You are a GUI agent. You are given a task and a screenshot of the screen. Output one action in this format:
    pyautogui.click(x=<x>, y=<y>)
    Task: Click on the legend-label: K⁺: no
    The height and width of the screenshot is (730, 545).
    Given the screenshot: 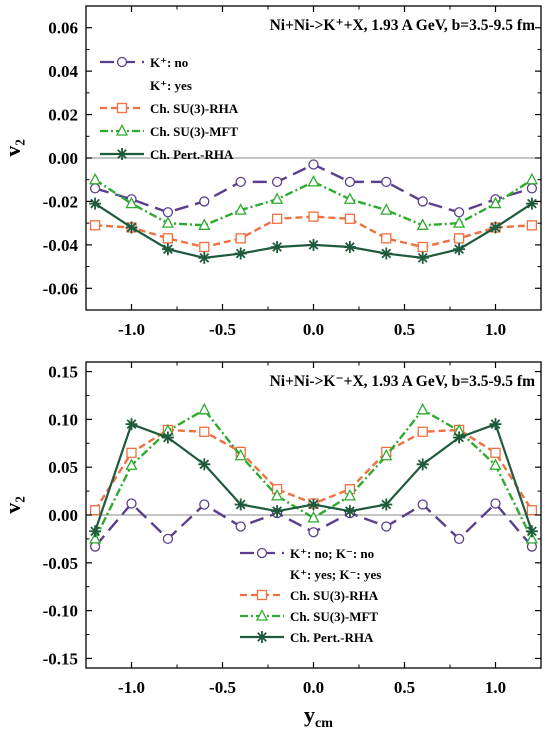 What is the action you would take?
    pyautogui.click(x=169, y=62)
    